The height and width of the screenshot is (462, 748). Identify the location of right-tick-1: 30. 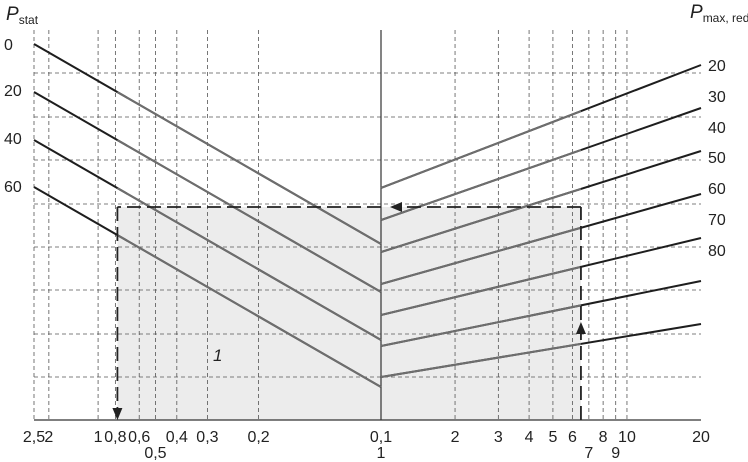
(717, 97).